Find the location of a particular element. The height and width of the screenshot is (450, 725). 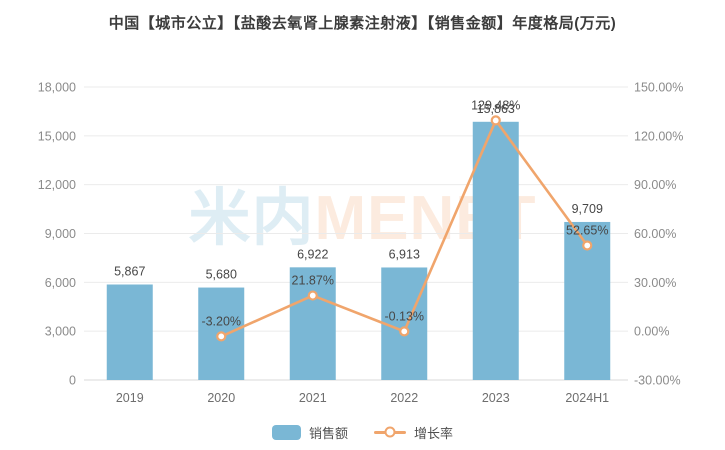

growth-label-2021: 21.87% is located at coordinates (313, 281).